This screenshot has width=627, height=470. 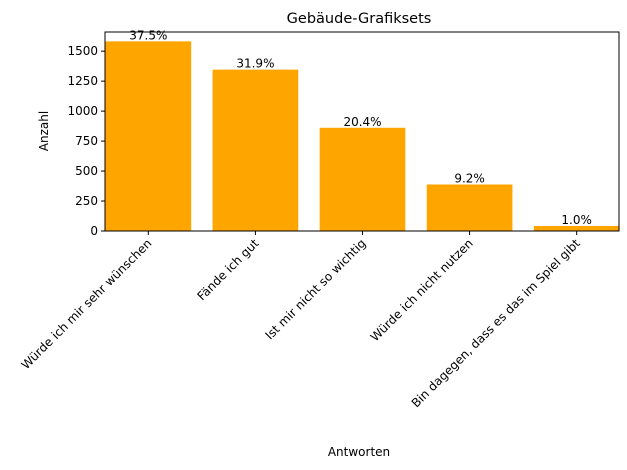 What do you see at coordinates (576, 220) in the screenshot?
I see `bar-value-label: 1.0%` at bounding box center [576, 220].